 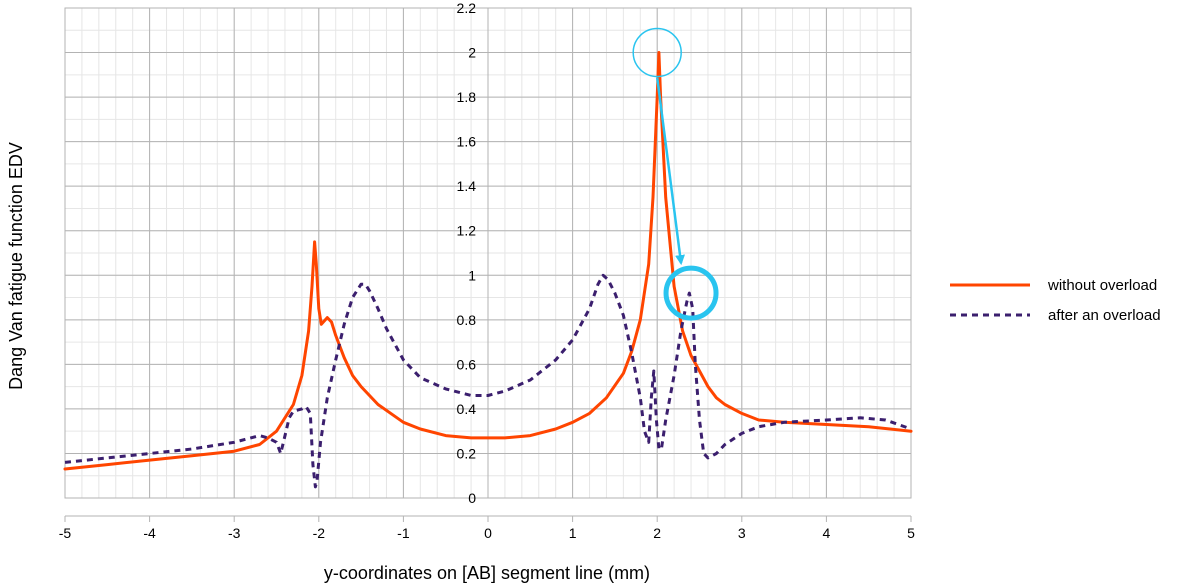 What do you see at coordinates (488, 533) in the screenshot?
I see `x-tick-label: 0` at bounding box center [488, 533].